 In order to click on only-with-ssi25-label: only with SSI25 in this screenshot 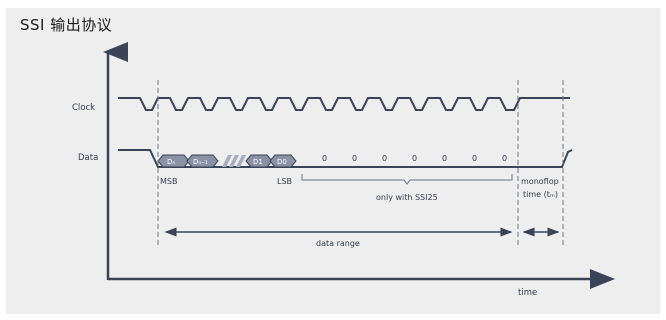, I will do `click(407, 197)`.